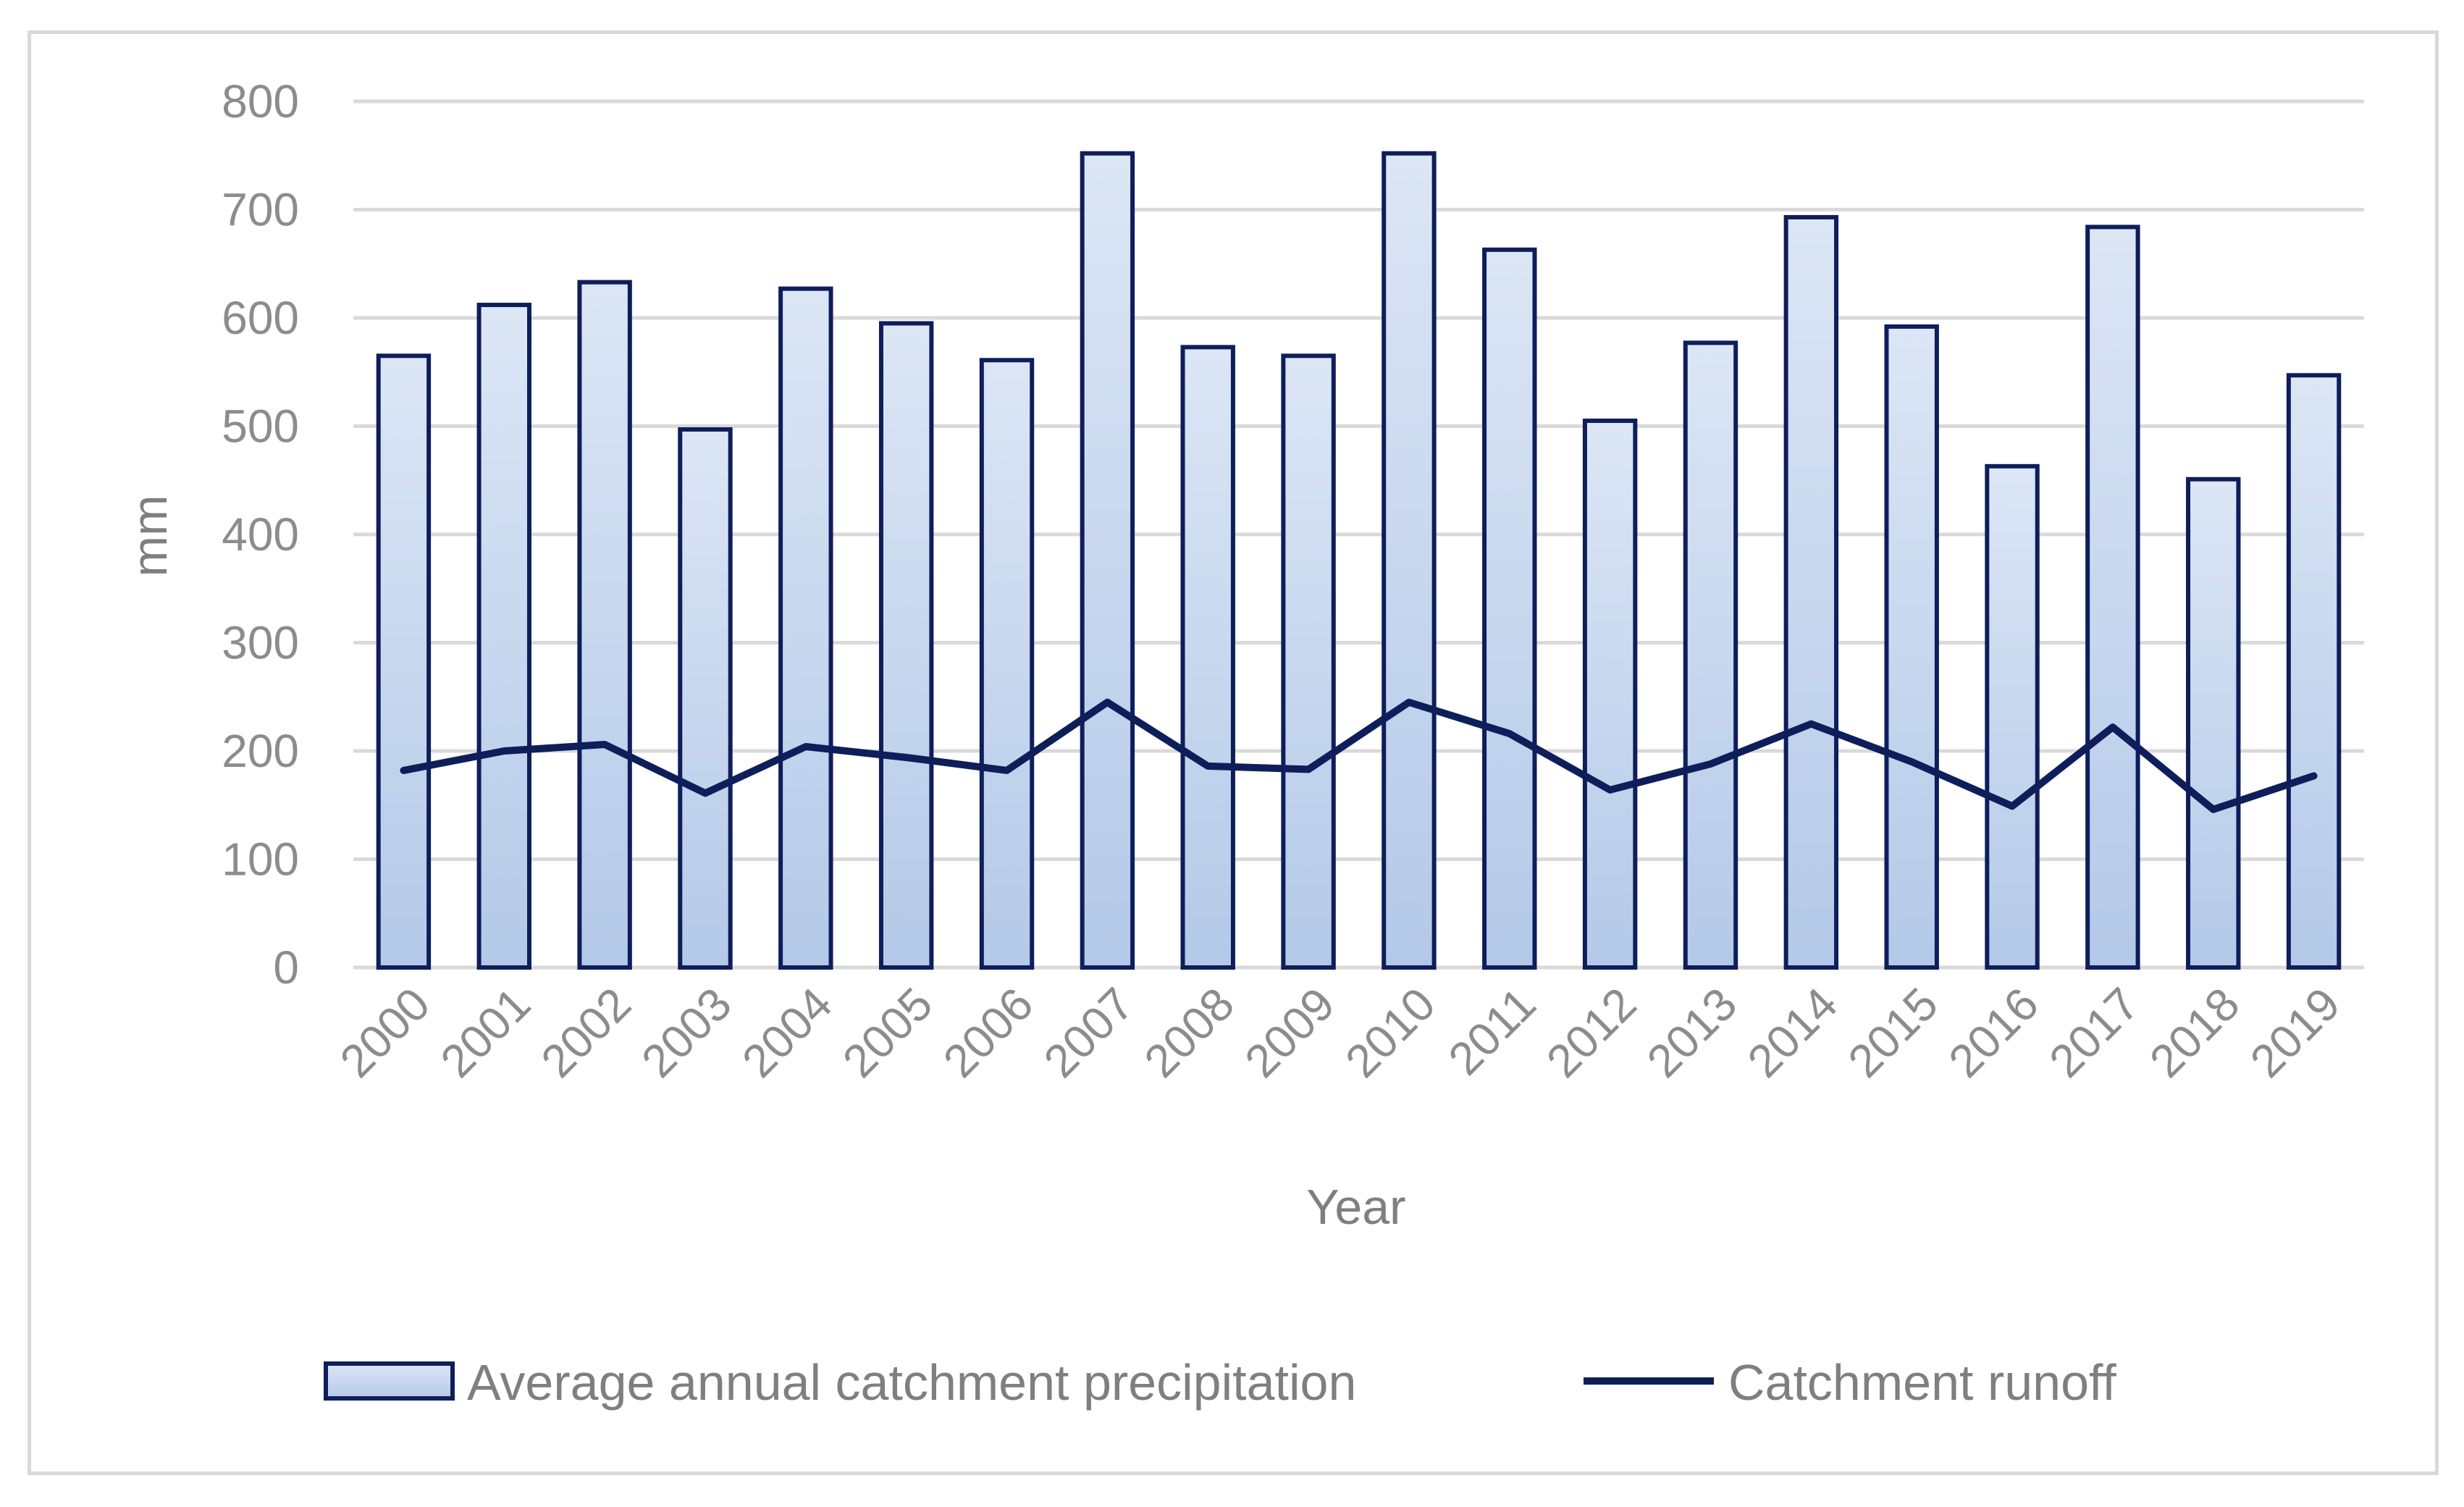 This screenshot has height=1507, width=2464. I want to click on bar-2019, so click(2314, 671).